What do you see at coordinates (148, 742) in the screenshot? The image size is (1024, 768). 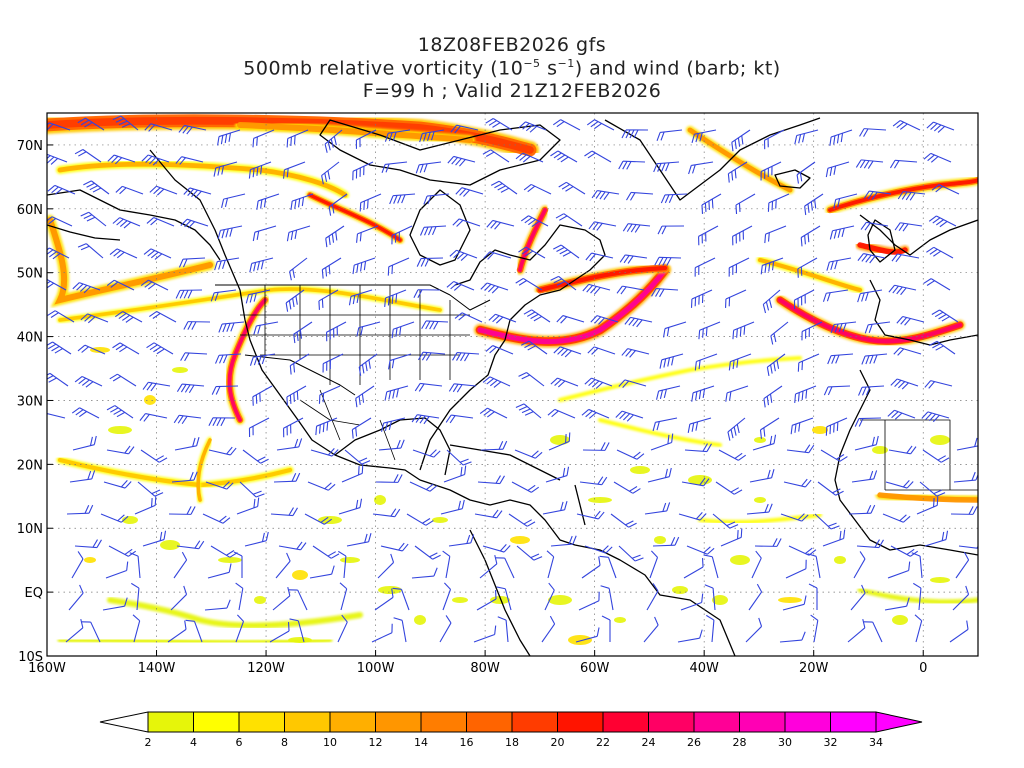 I see `colorbar-level-label: 2` at bounding box center [148, 742].